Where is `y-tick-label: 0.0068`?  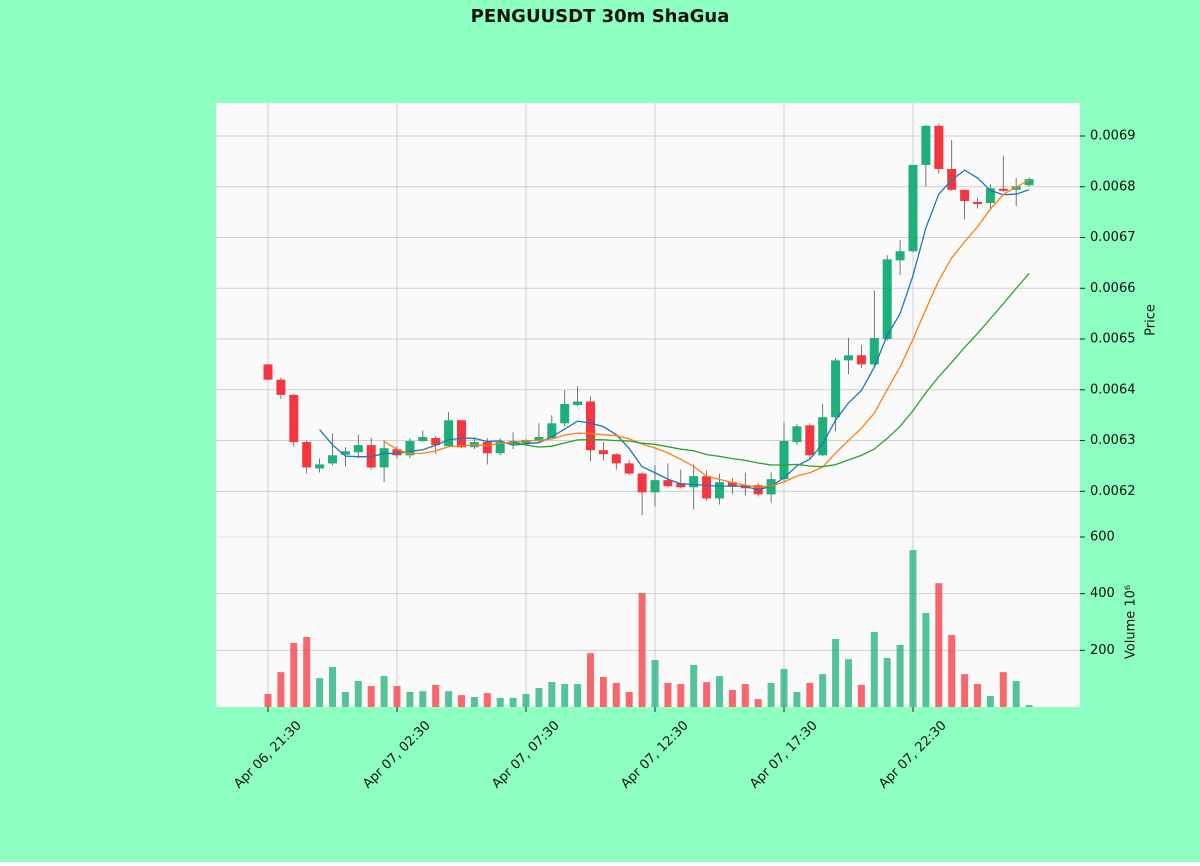 y-tick-label: 0.0068 is located at coordinates (1113, 186).